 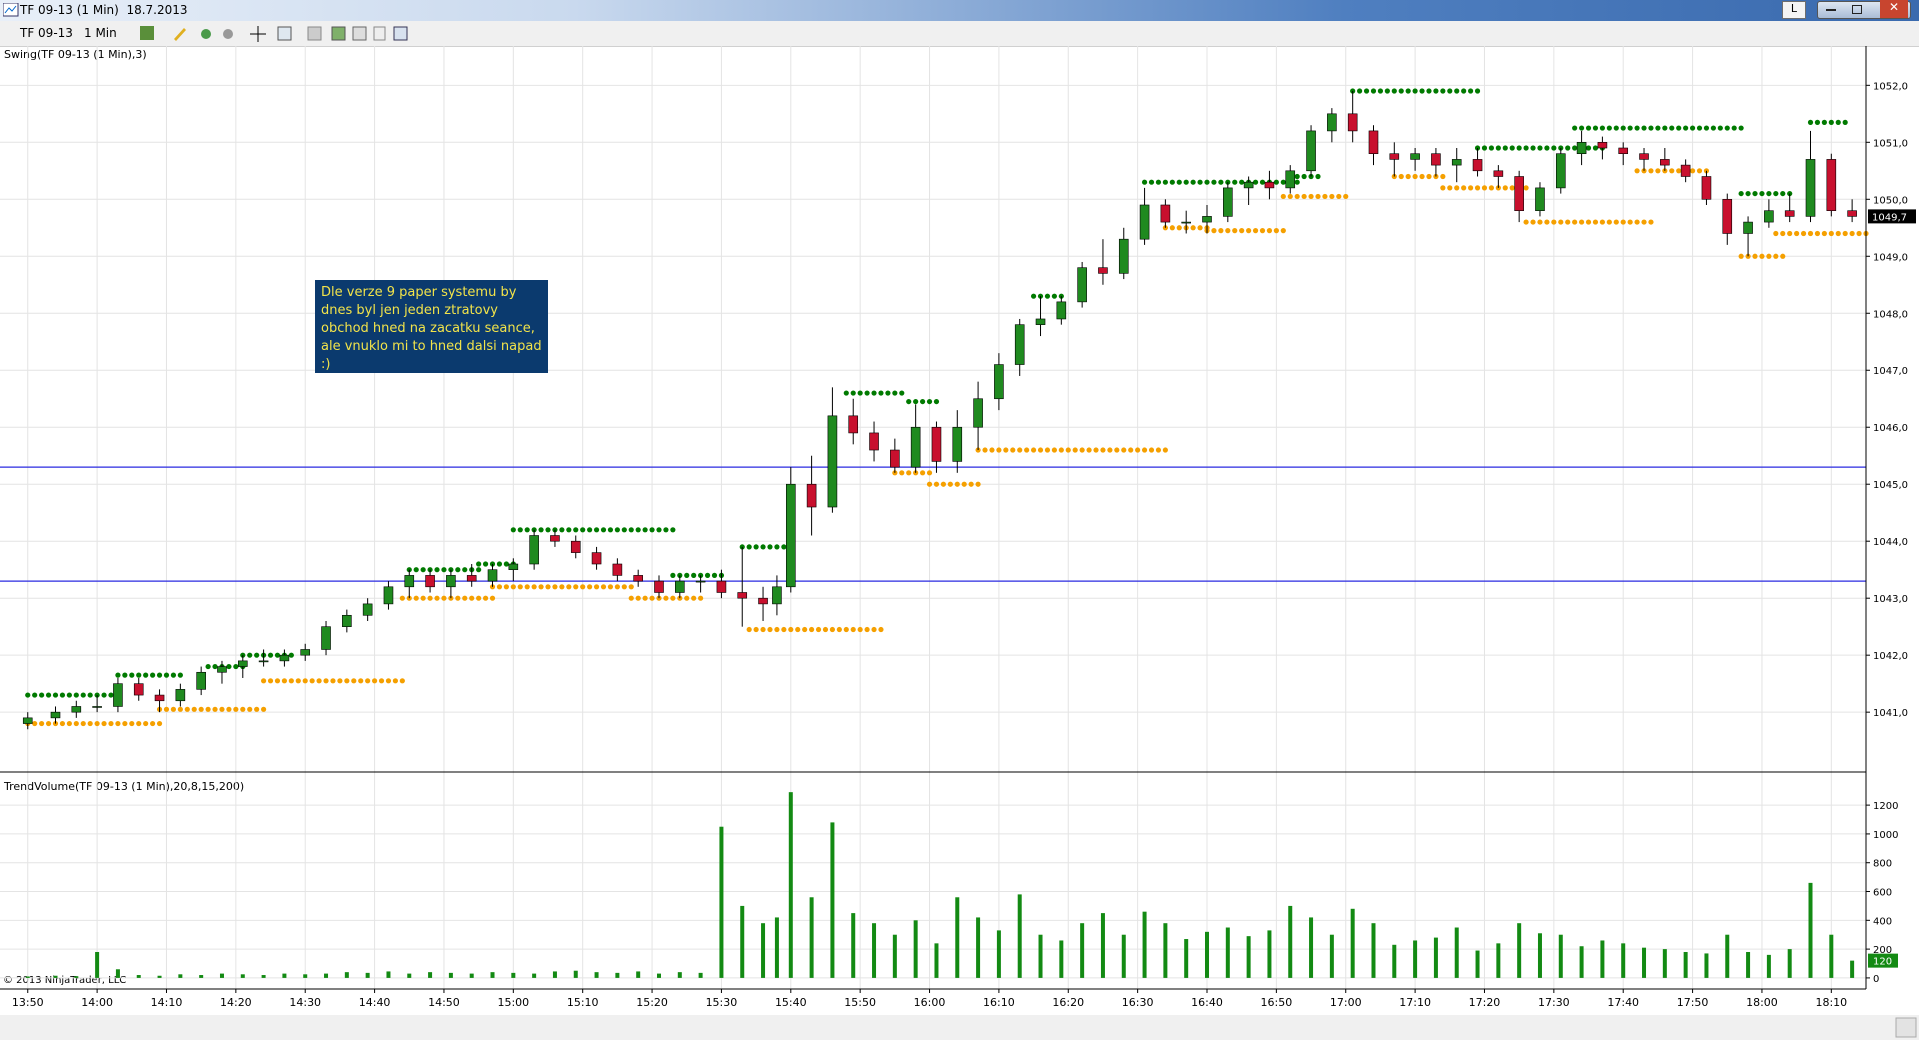 What do you see at coordinates (314, 33) in the screenshot?
I see `properties-button` at bounding box center [314, 33].